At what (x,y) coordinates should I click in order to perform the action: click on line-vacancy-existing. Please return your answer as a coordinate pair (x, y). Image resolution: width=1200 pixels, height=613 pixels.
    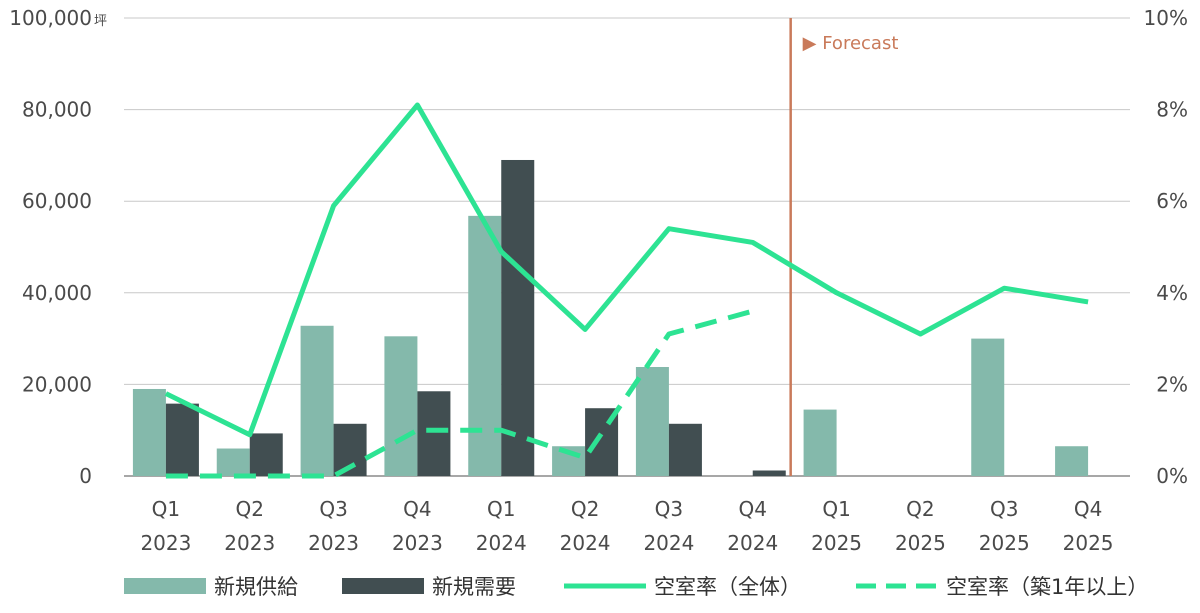
    Looking at the image, I should click on (459, 393).